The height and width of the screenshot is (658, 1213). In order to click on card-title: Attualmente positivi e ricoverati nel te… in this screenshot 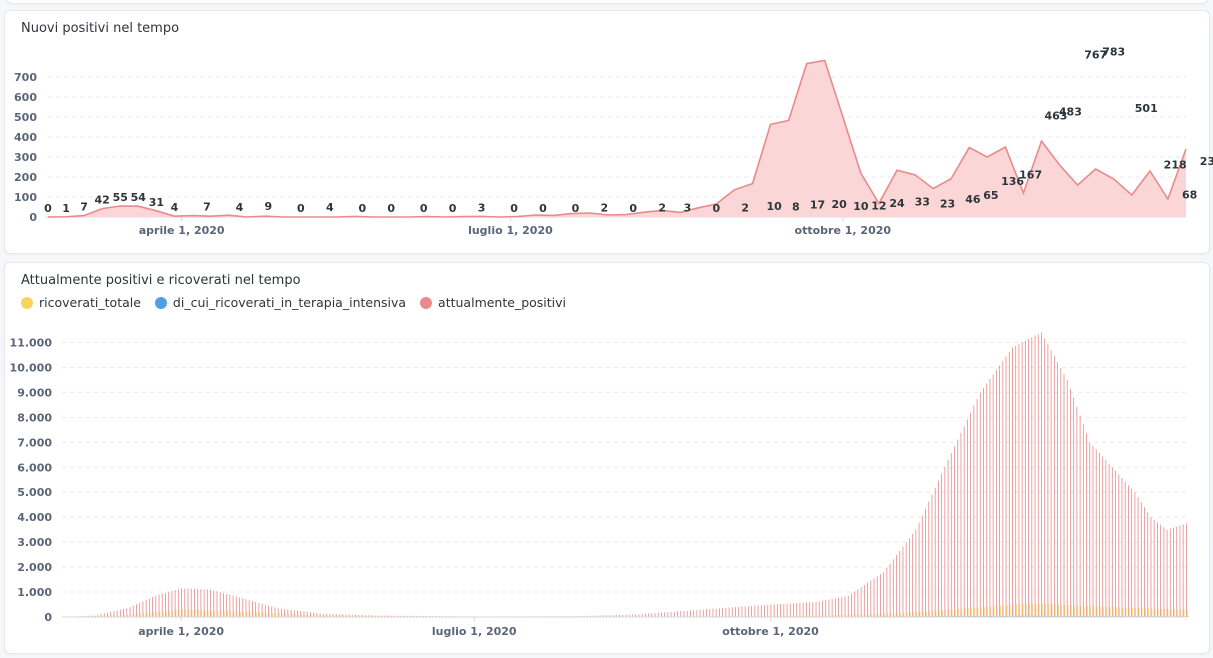, I will do `click(161, 280)`.